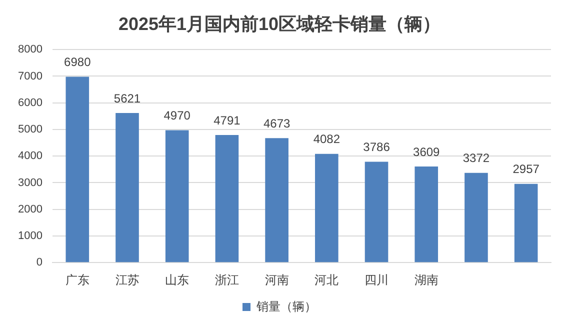  What do you see at coordinates (279, 24) in the screenshot?
I see `chart-title: 2025年1月国内前10区域轻卡销量（辆）` at bounding box center [279, 24].